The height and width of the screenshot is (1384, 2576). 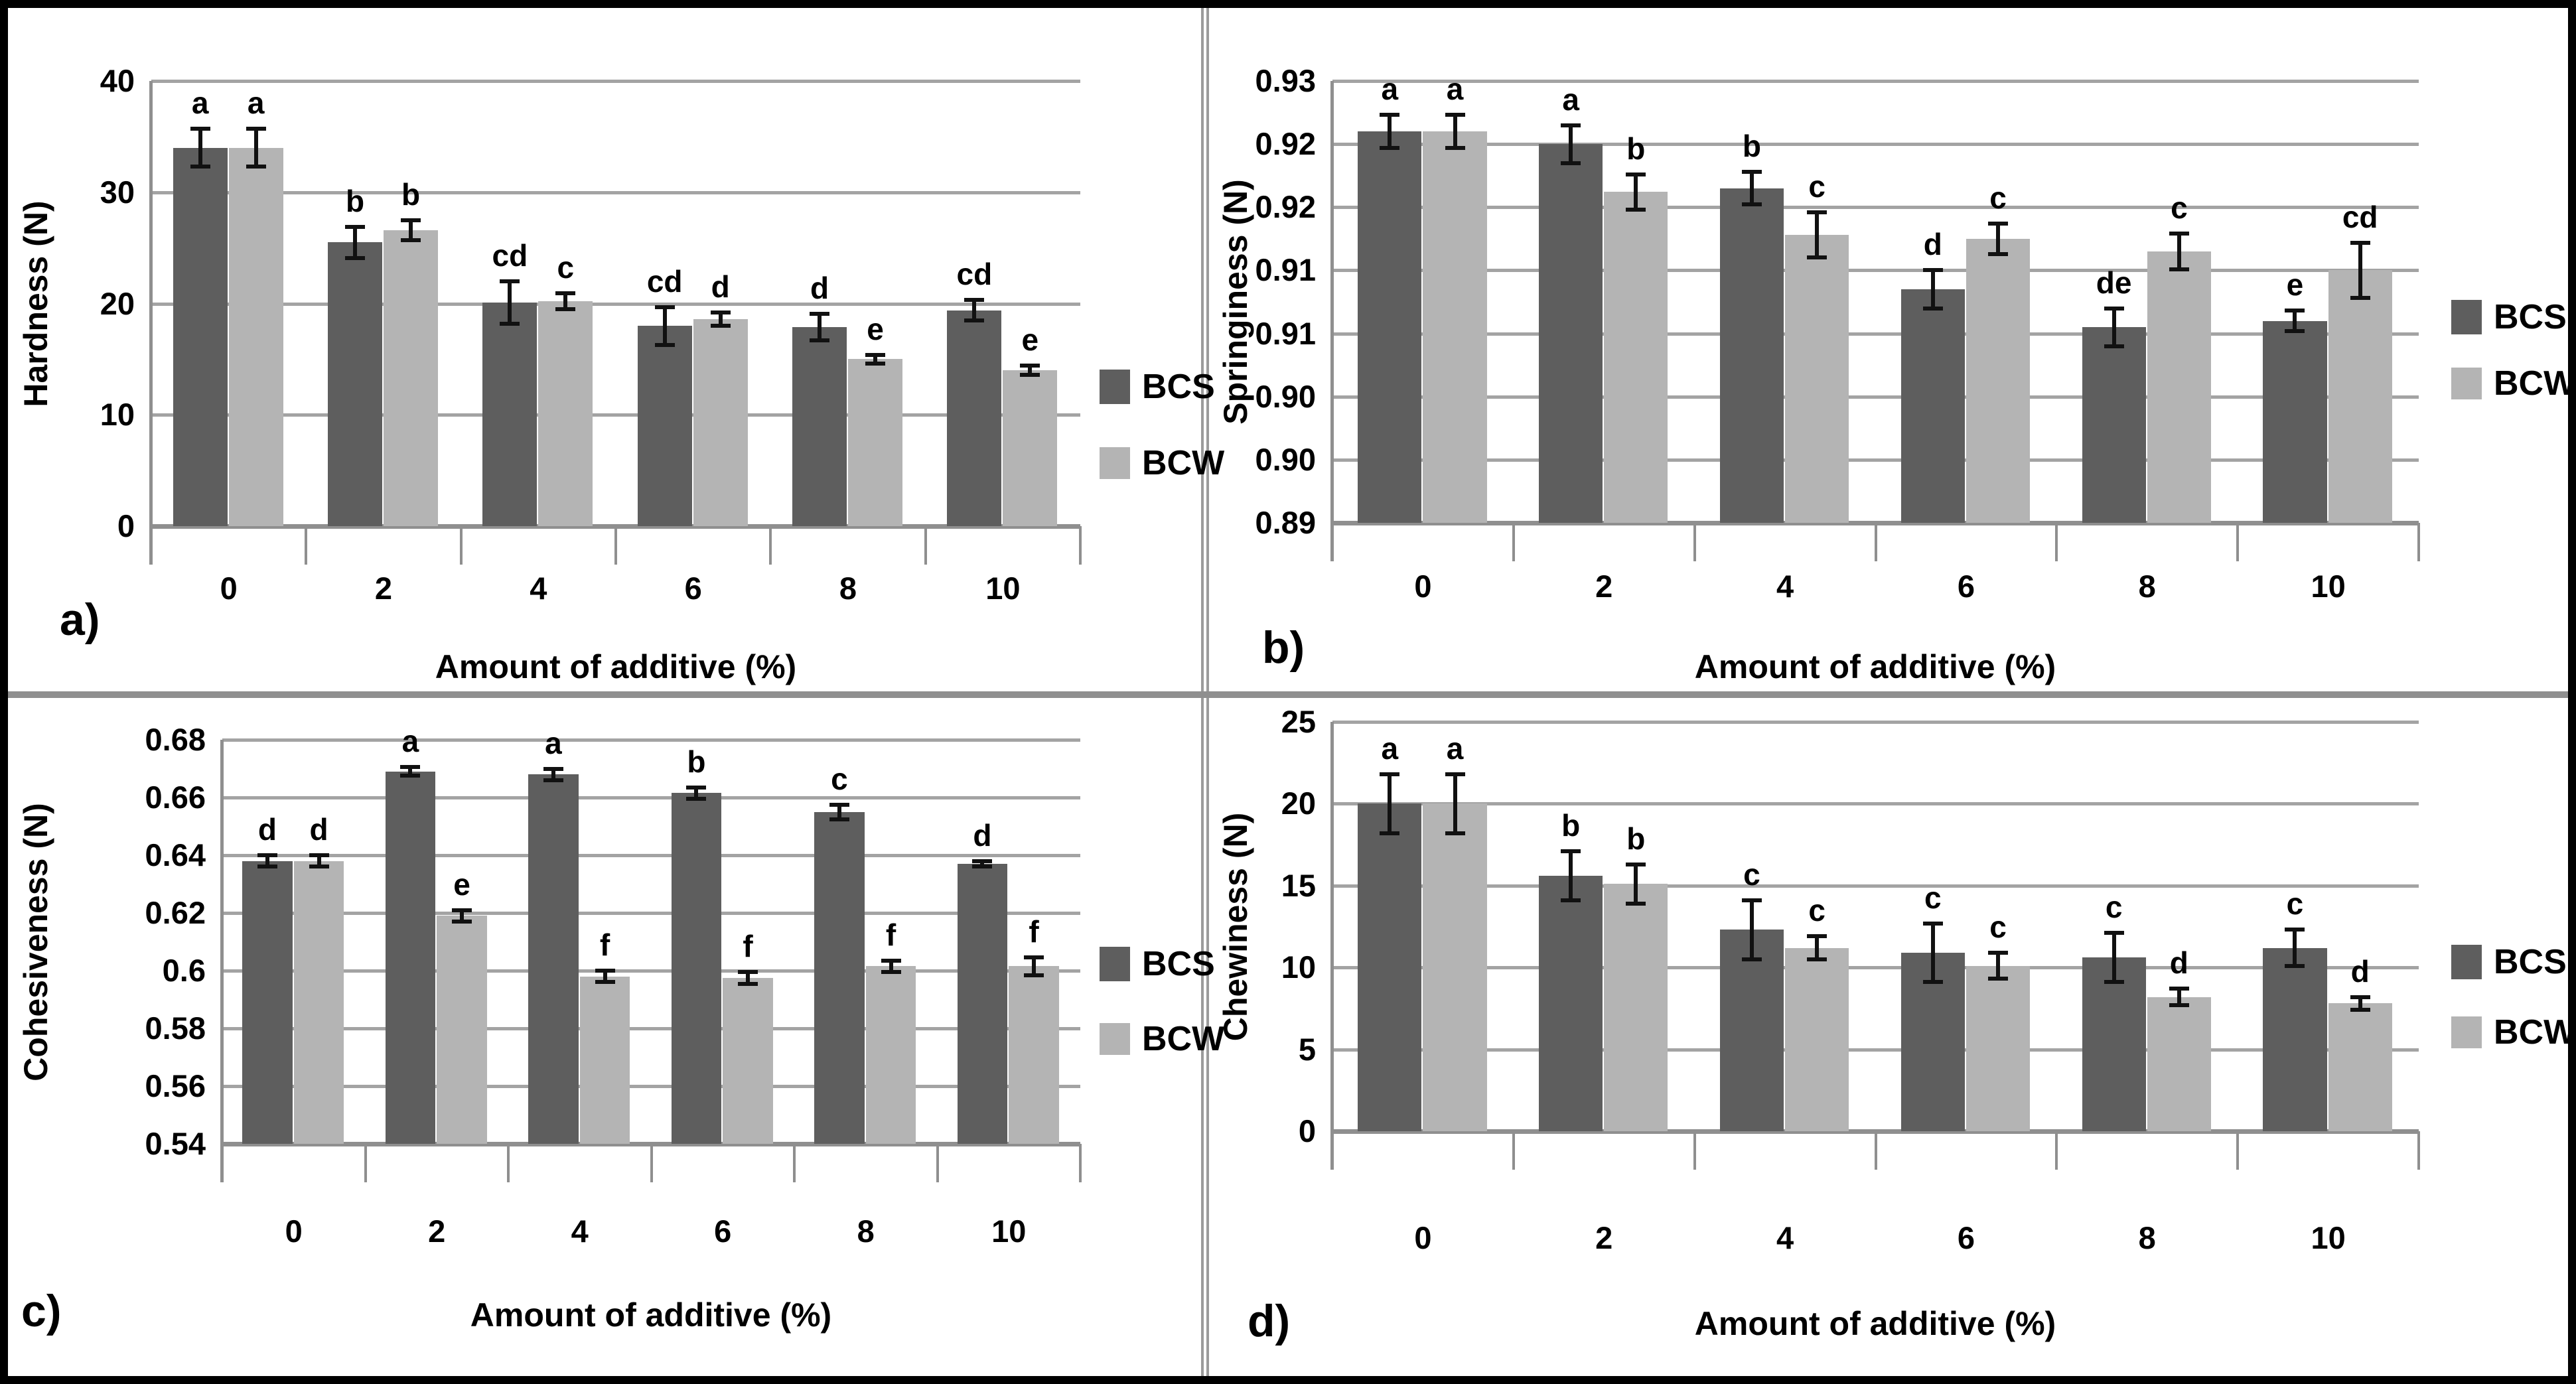 I want to click on legend-item-bcw: BCW, so click(x=2514, y=384).